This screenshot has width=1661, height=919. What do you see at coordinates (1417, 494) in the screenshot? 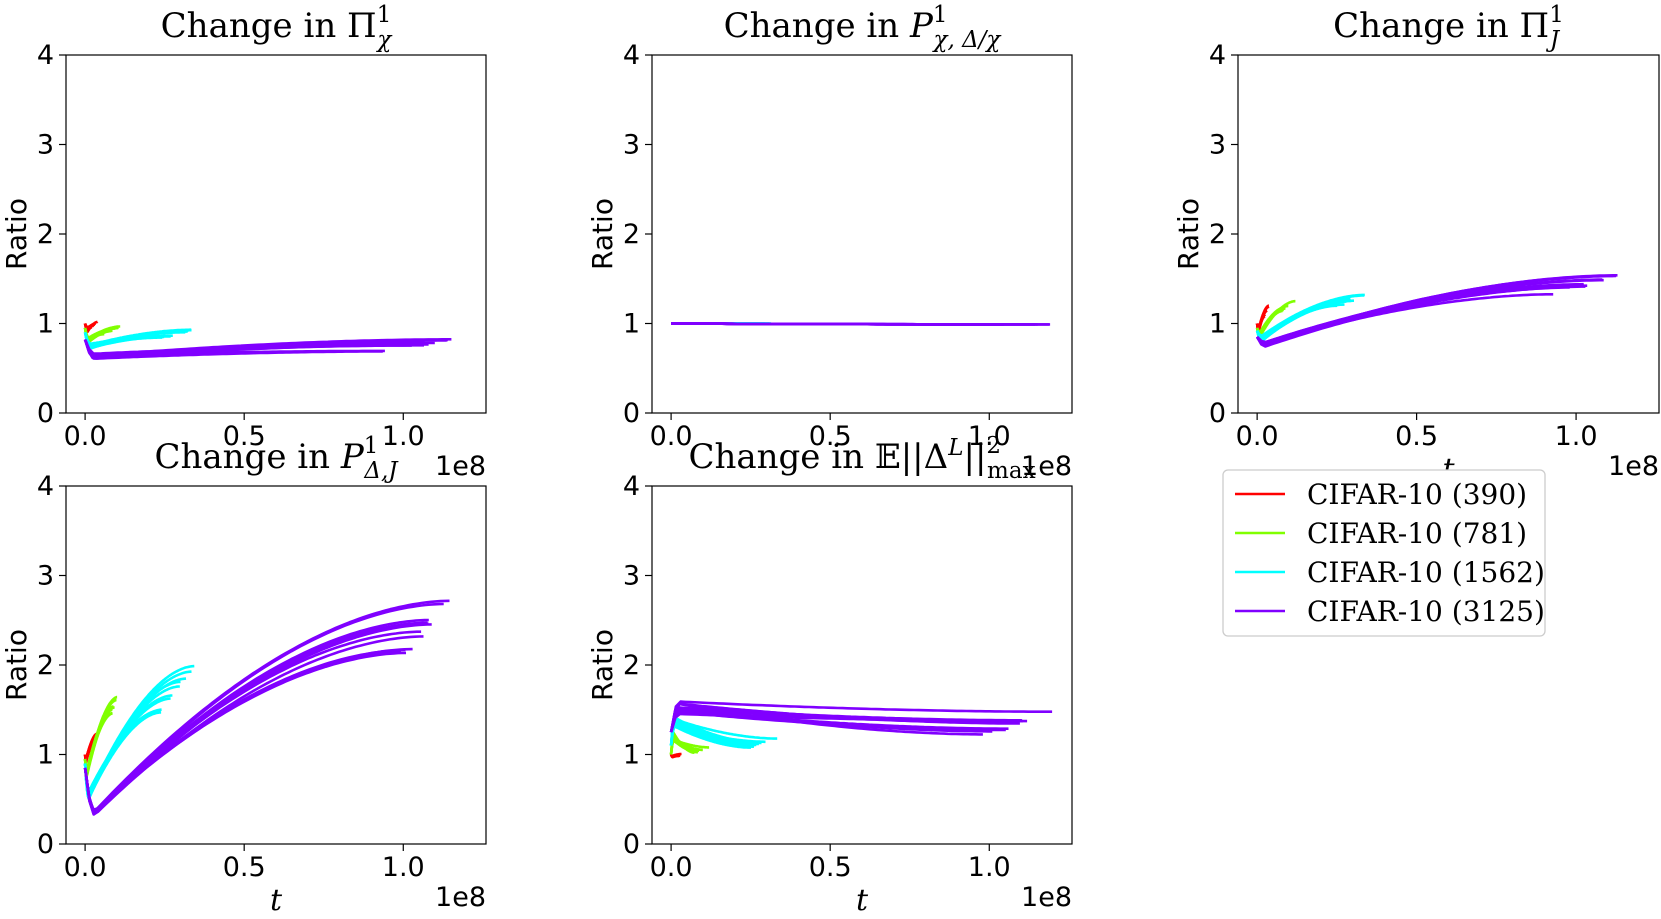
I see `legend-label: CIFAR-10 (390)` at bounding box center [1417, 494].